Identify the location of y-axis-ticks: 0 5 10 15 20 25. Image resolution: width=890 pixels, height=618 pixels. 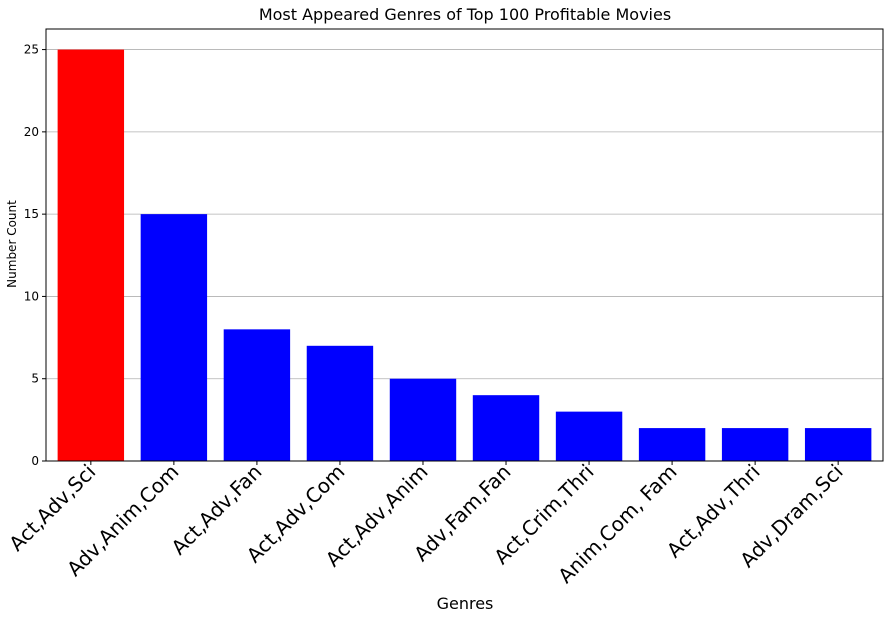
(35, 255).